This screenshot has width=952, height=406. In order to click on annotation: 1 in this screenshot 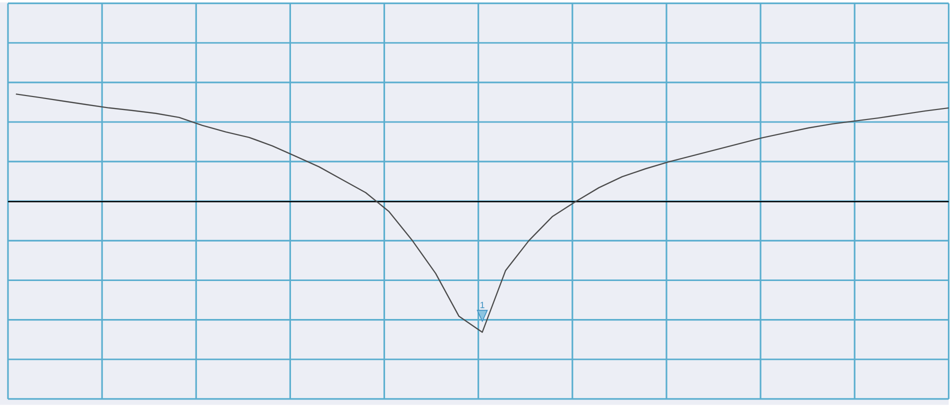, I will do `click(482, 305)`.